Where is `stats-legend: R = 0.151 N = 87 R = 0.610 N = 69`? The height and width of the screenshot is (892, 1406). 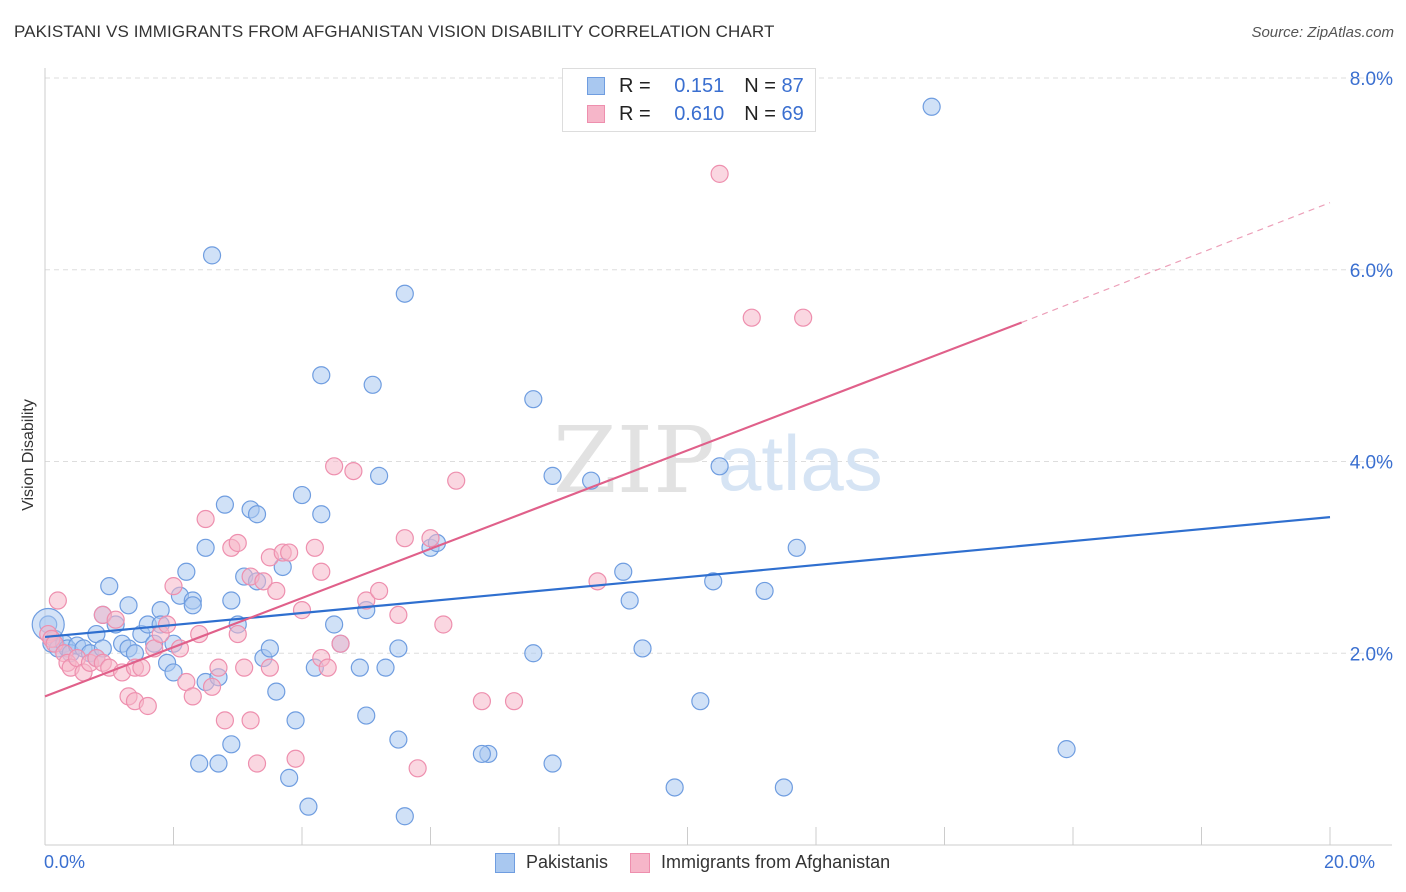
stats-legend: R = 0.151 N = 87 R = 0.610 N = 69 is located at coordinates (689, 100).